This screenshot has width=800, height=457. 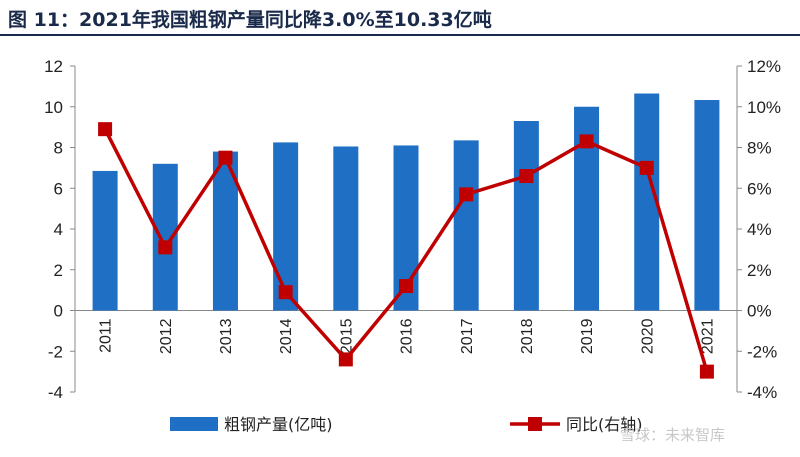 I want to click on x-tick-label: 2015, so click(x=346, y=336).